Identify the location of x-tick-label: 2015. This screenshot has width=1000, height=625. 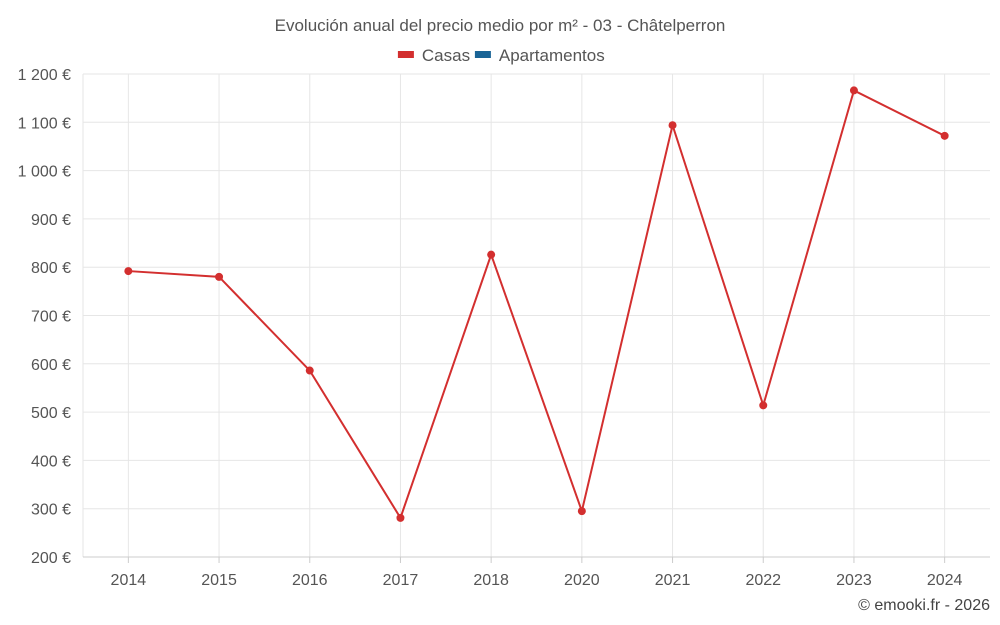
(219, 580).